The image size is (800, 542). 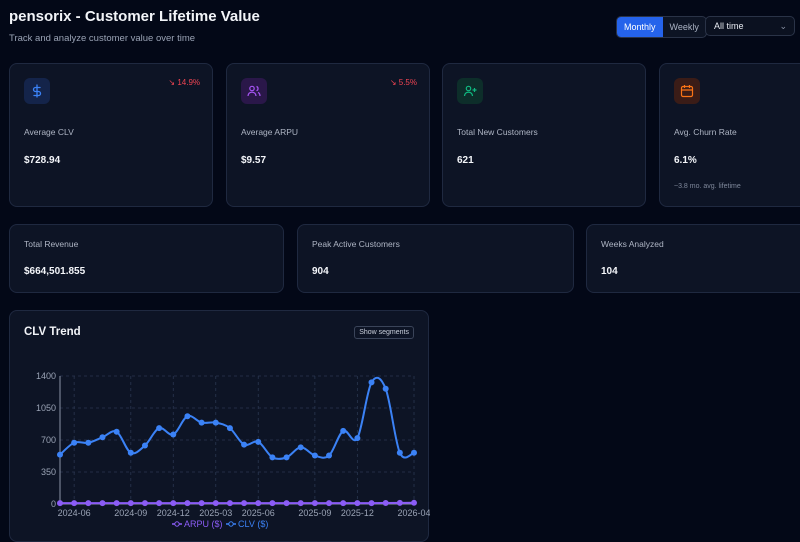 I want to click on y-tick-label: 1050, so click(x=46, y=408).